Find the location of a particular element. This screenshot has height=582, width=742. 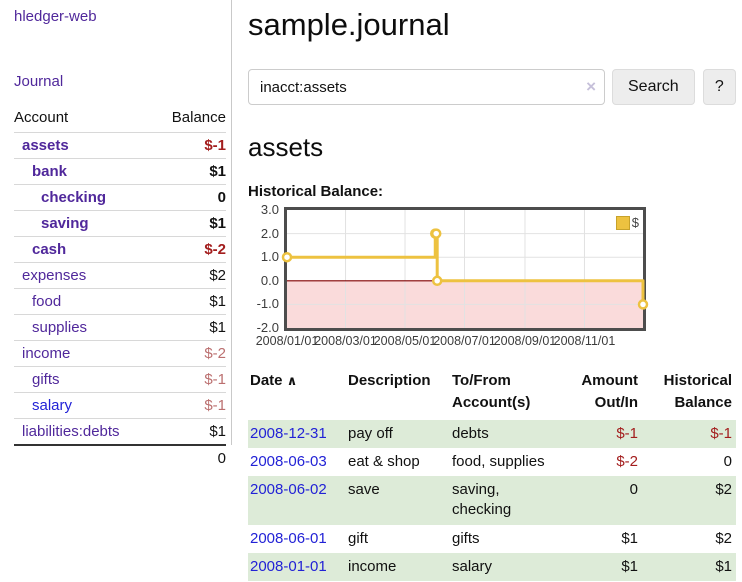

account-link-supplies: supplies is located at coordinates (60, 327).